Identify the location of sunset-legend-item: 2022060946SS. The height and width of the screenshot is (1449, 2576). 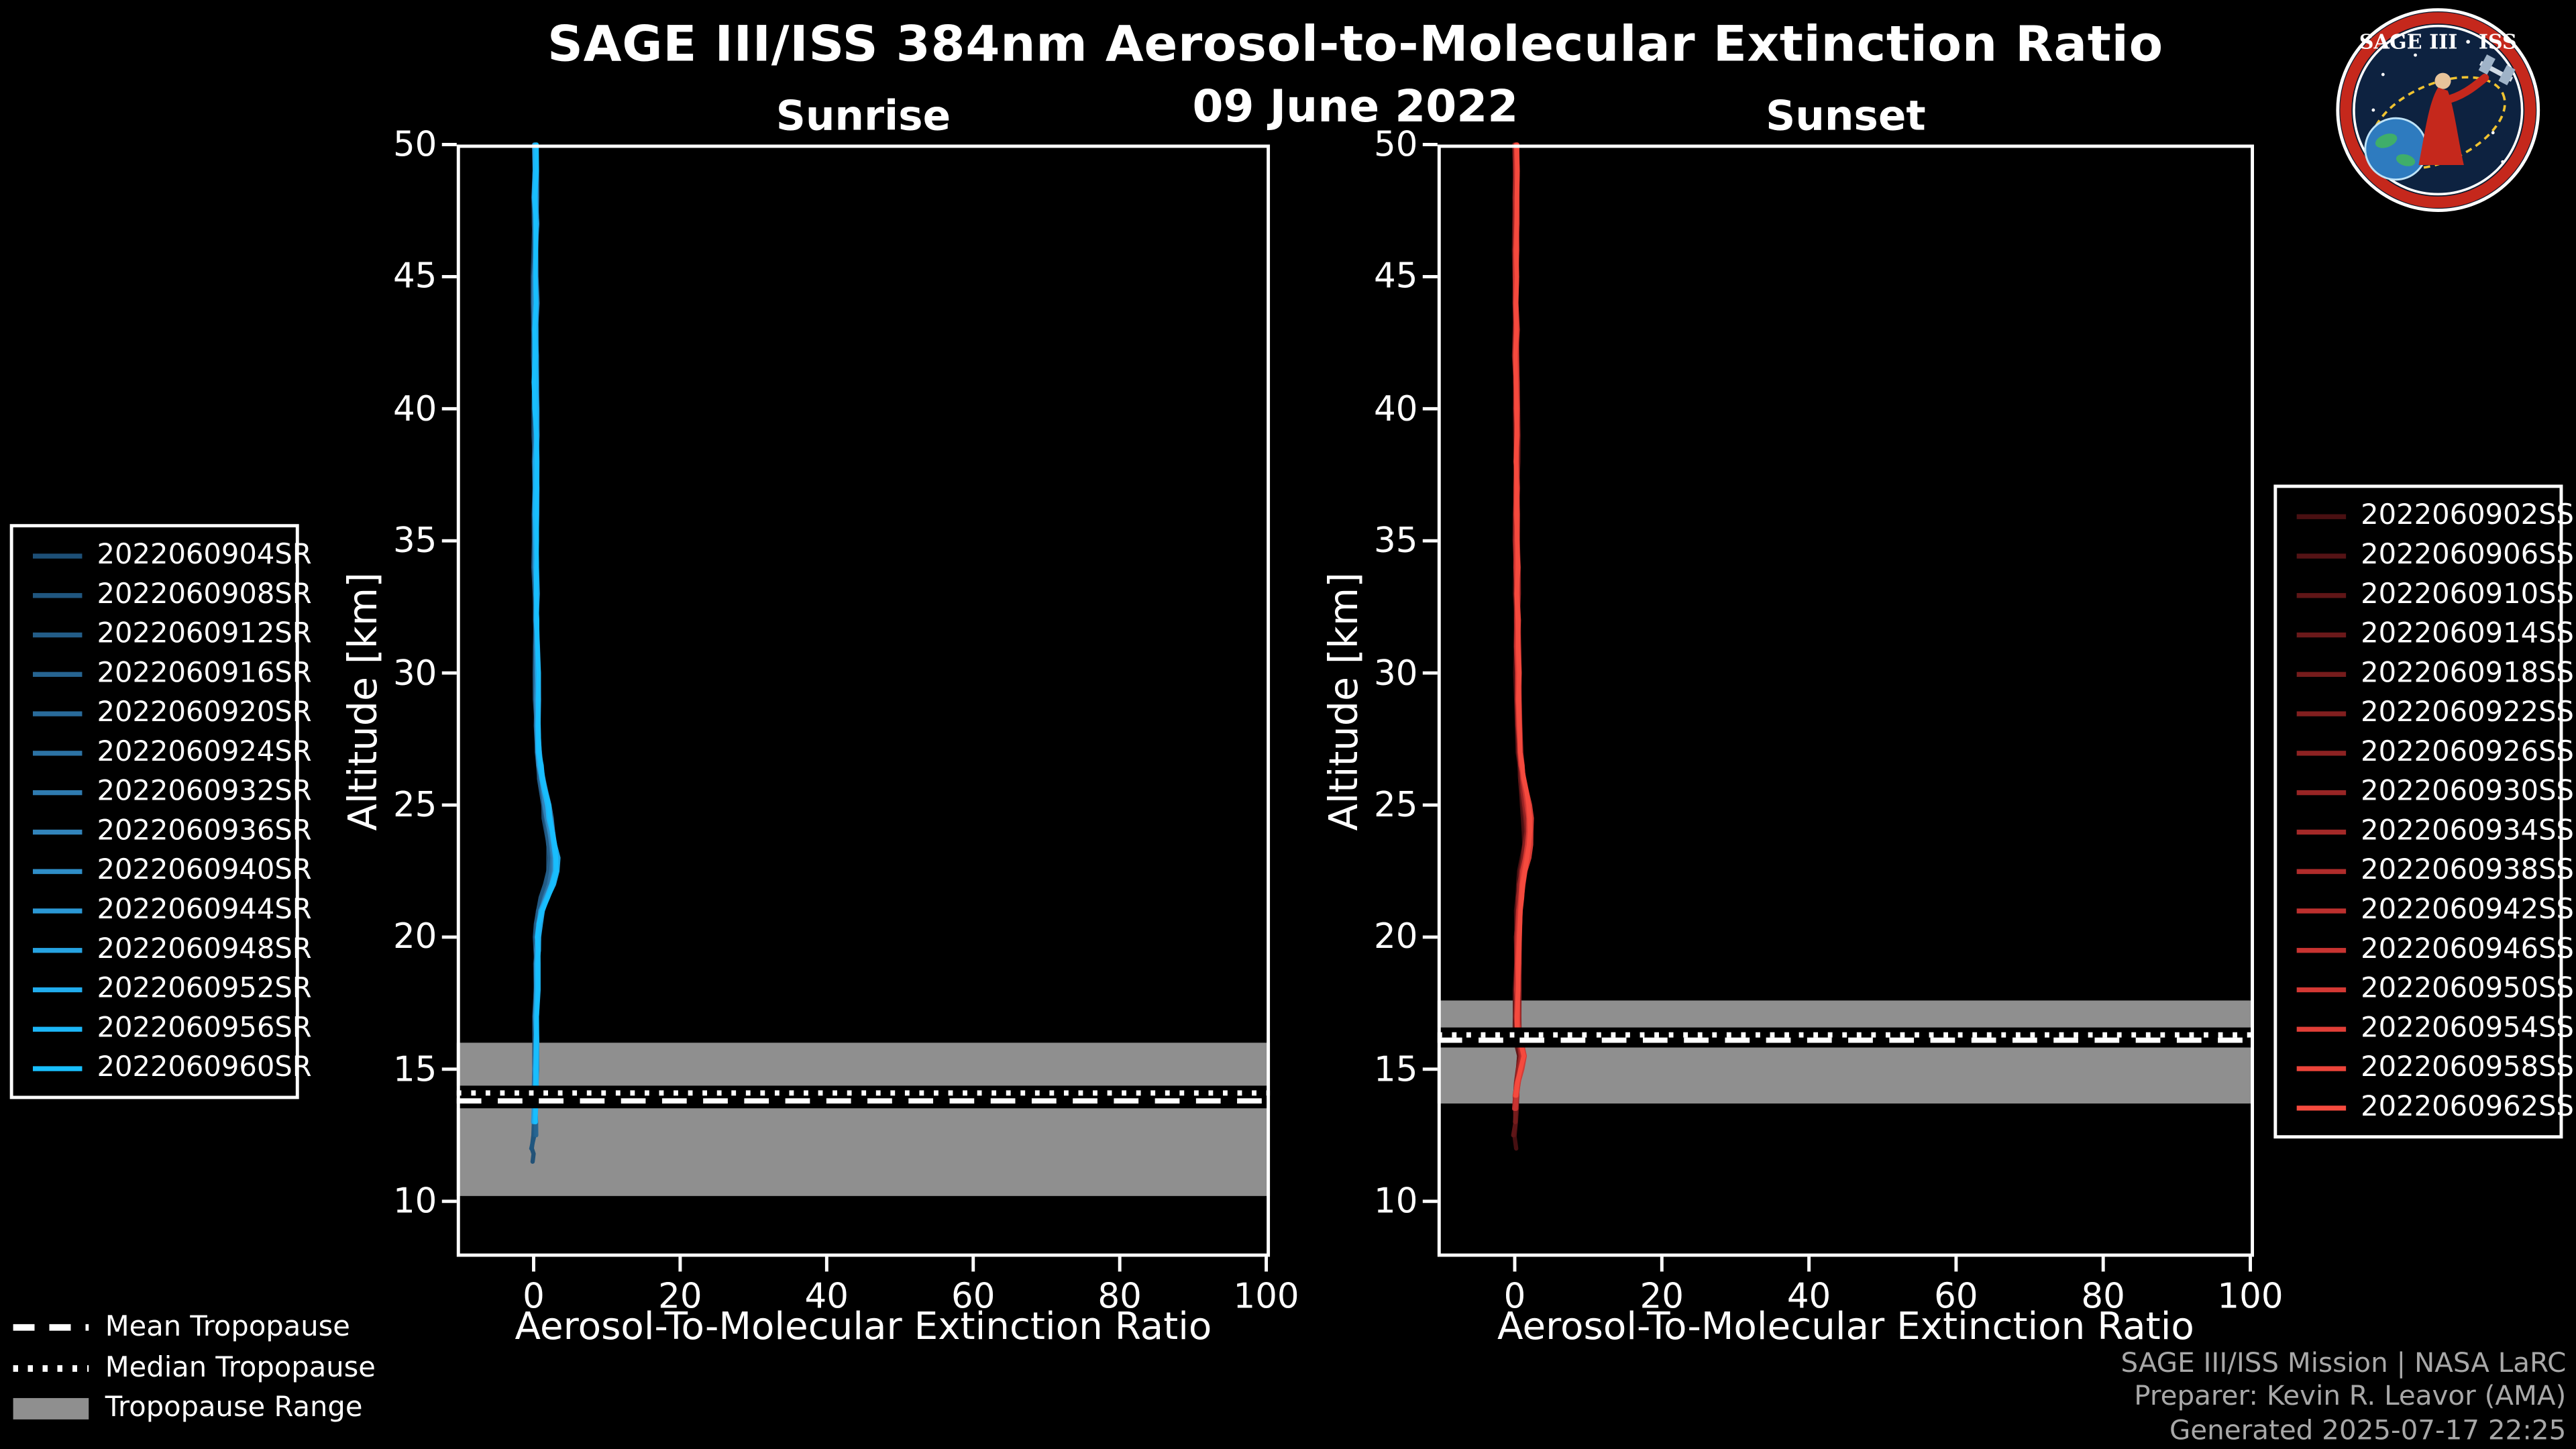
(2425, 949).